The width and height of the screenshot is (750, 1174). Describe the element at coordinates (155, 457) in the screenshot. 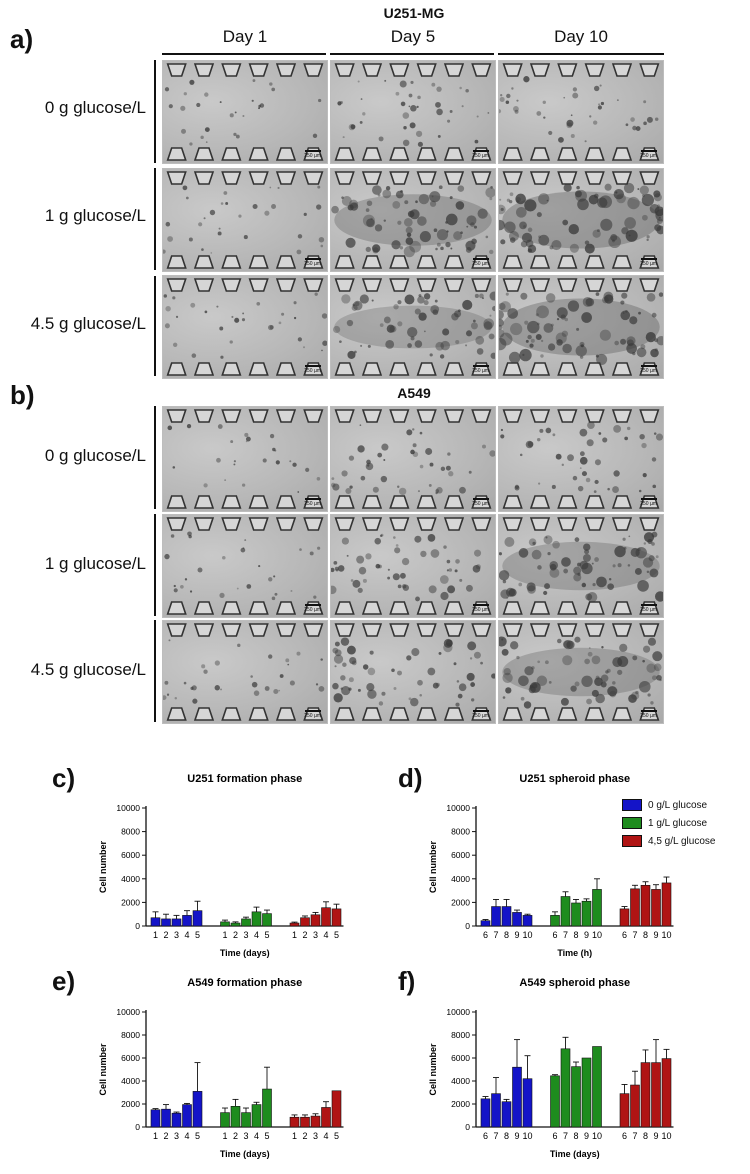

I see `panel-b-row-bracket-0g` at that location.